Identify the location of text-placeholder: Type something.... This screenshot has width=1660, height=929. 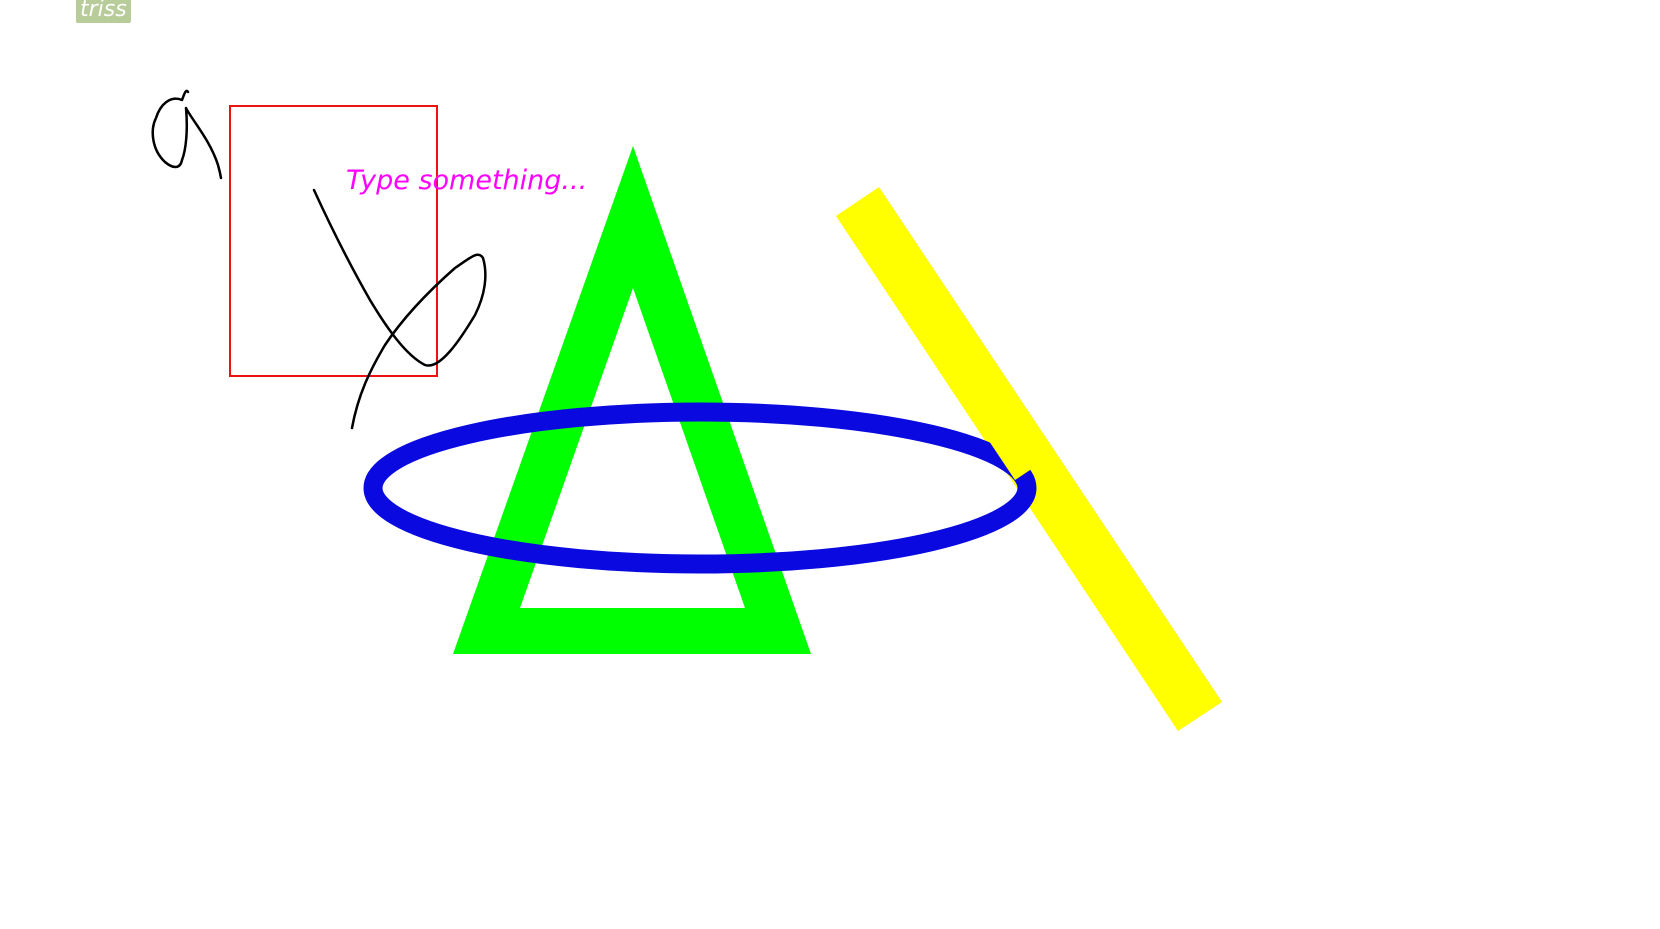
(467, 180).